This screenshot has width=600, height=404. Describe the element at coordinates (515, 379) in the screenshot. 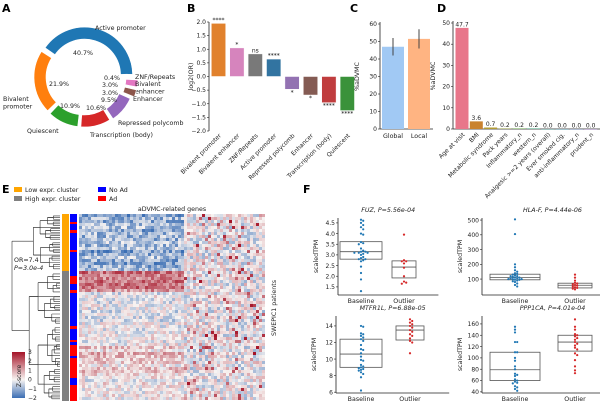

I see `baseline-data-point` at that location.